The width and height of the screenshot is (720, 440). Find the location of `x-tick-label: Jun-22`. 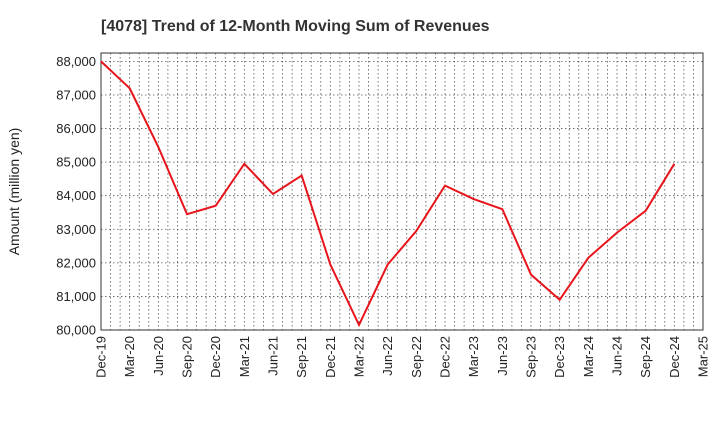

x-tick-label: Jun-22 is located at coordinates (387, 356).